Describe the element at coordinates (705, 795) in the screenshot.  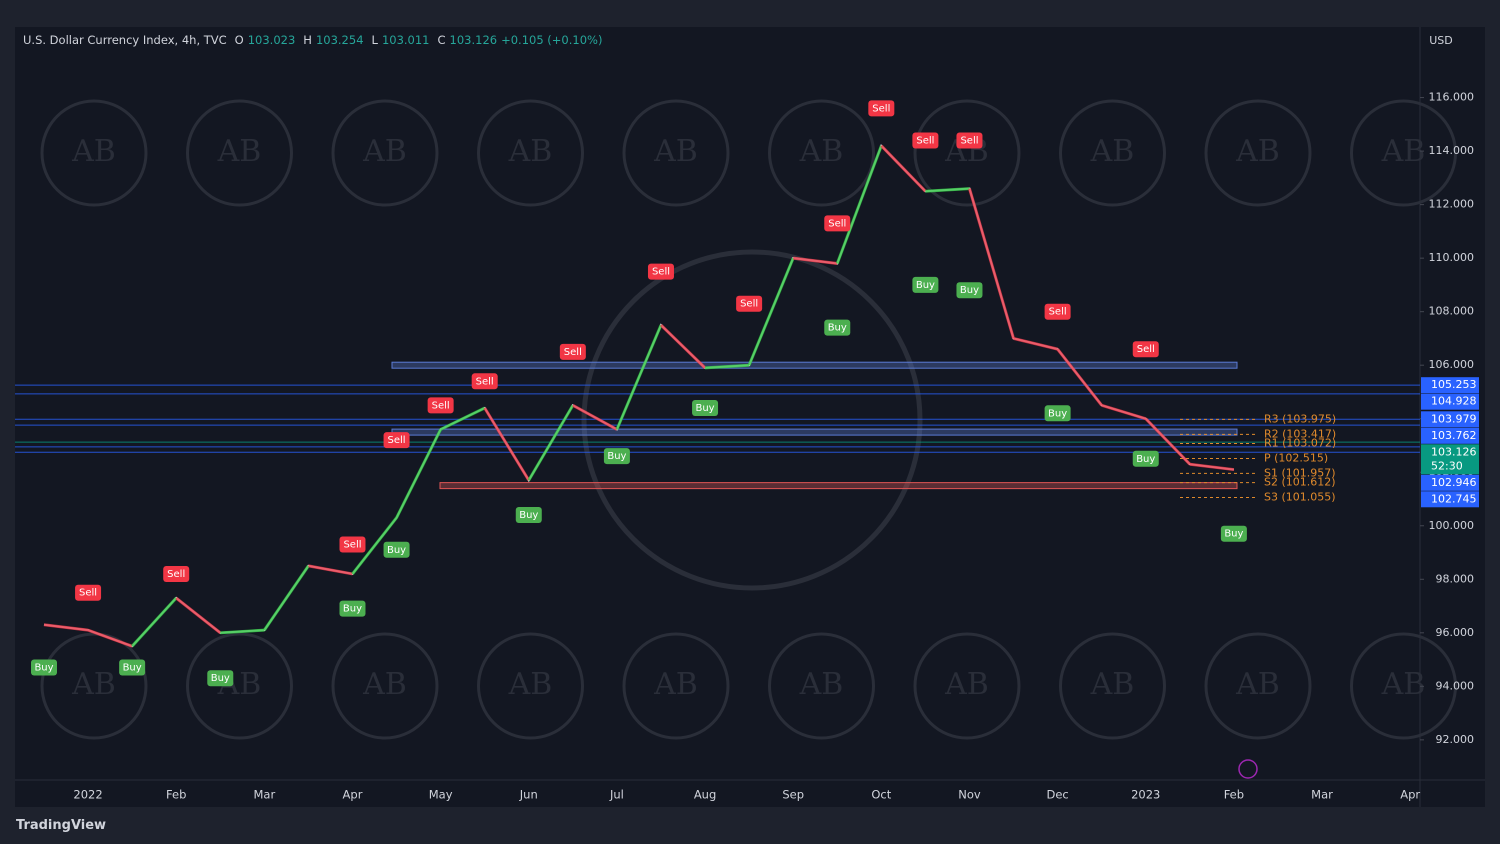
I see `x-tick-label: Aug` at that location.